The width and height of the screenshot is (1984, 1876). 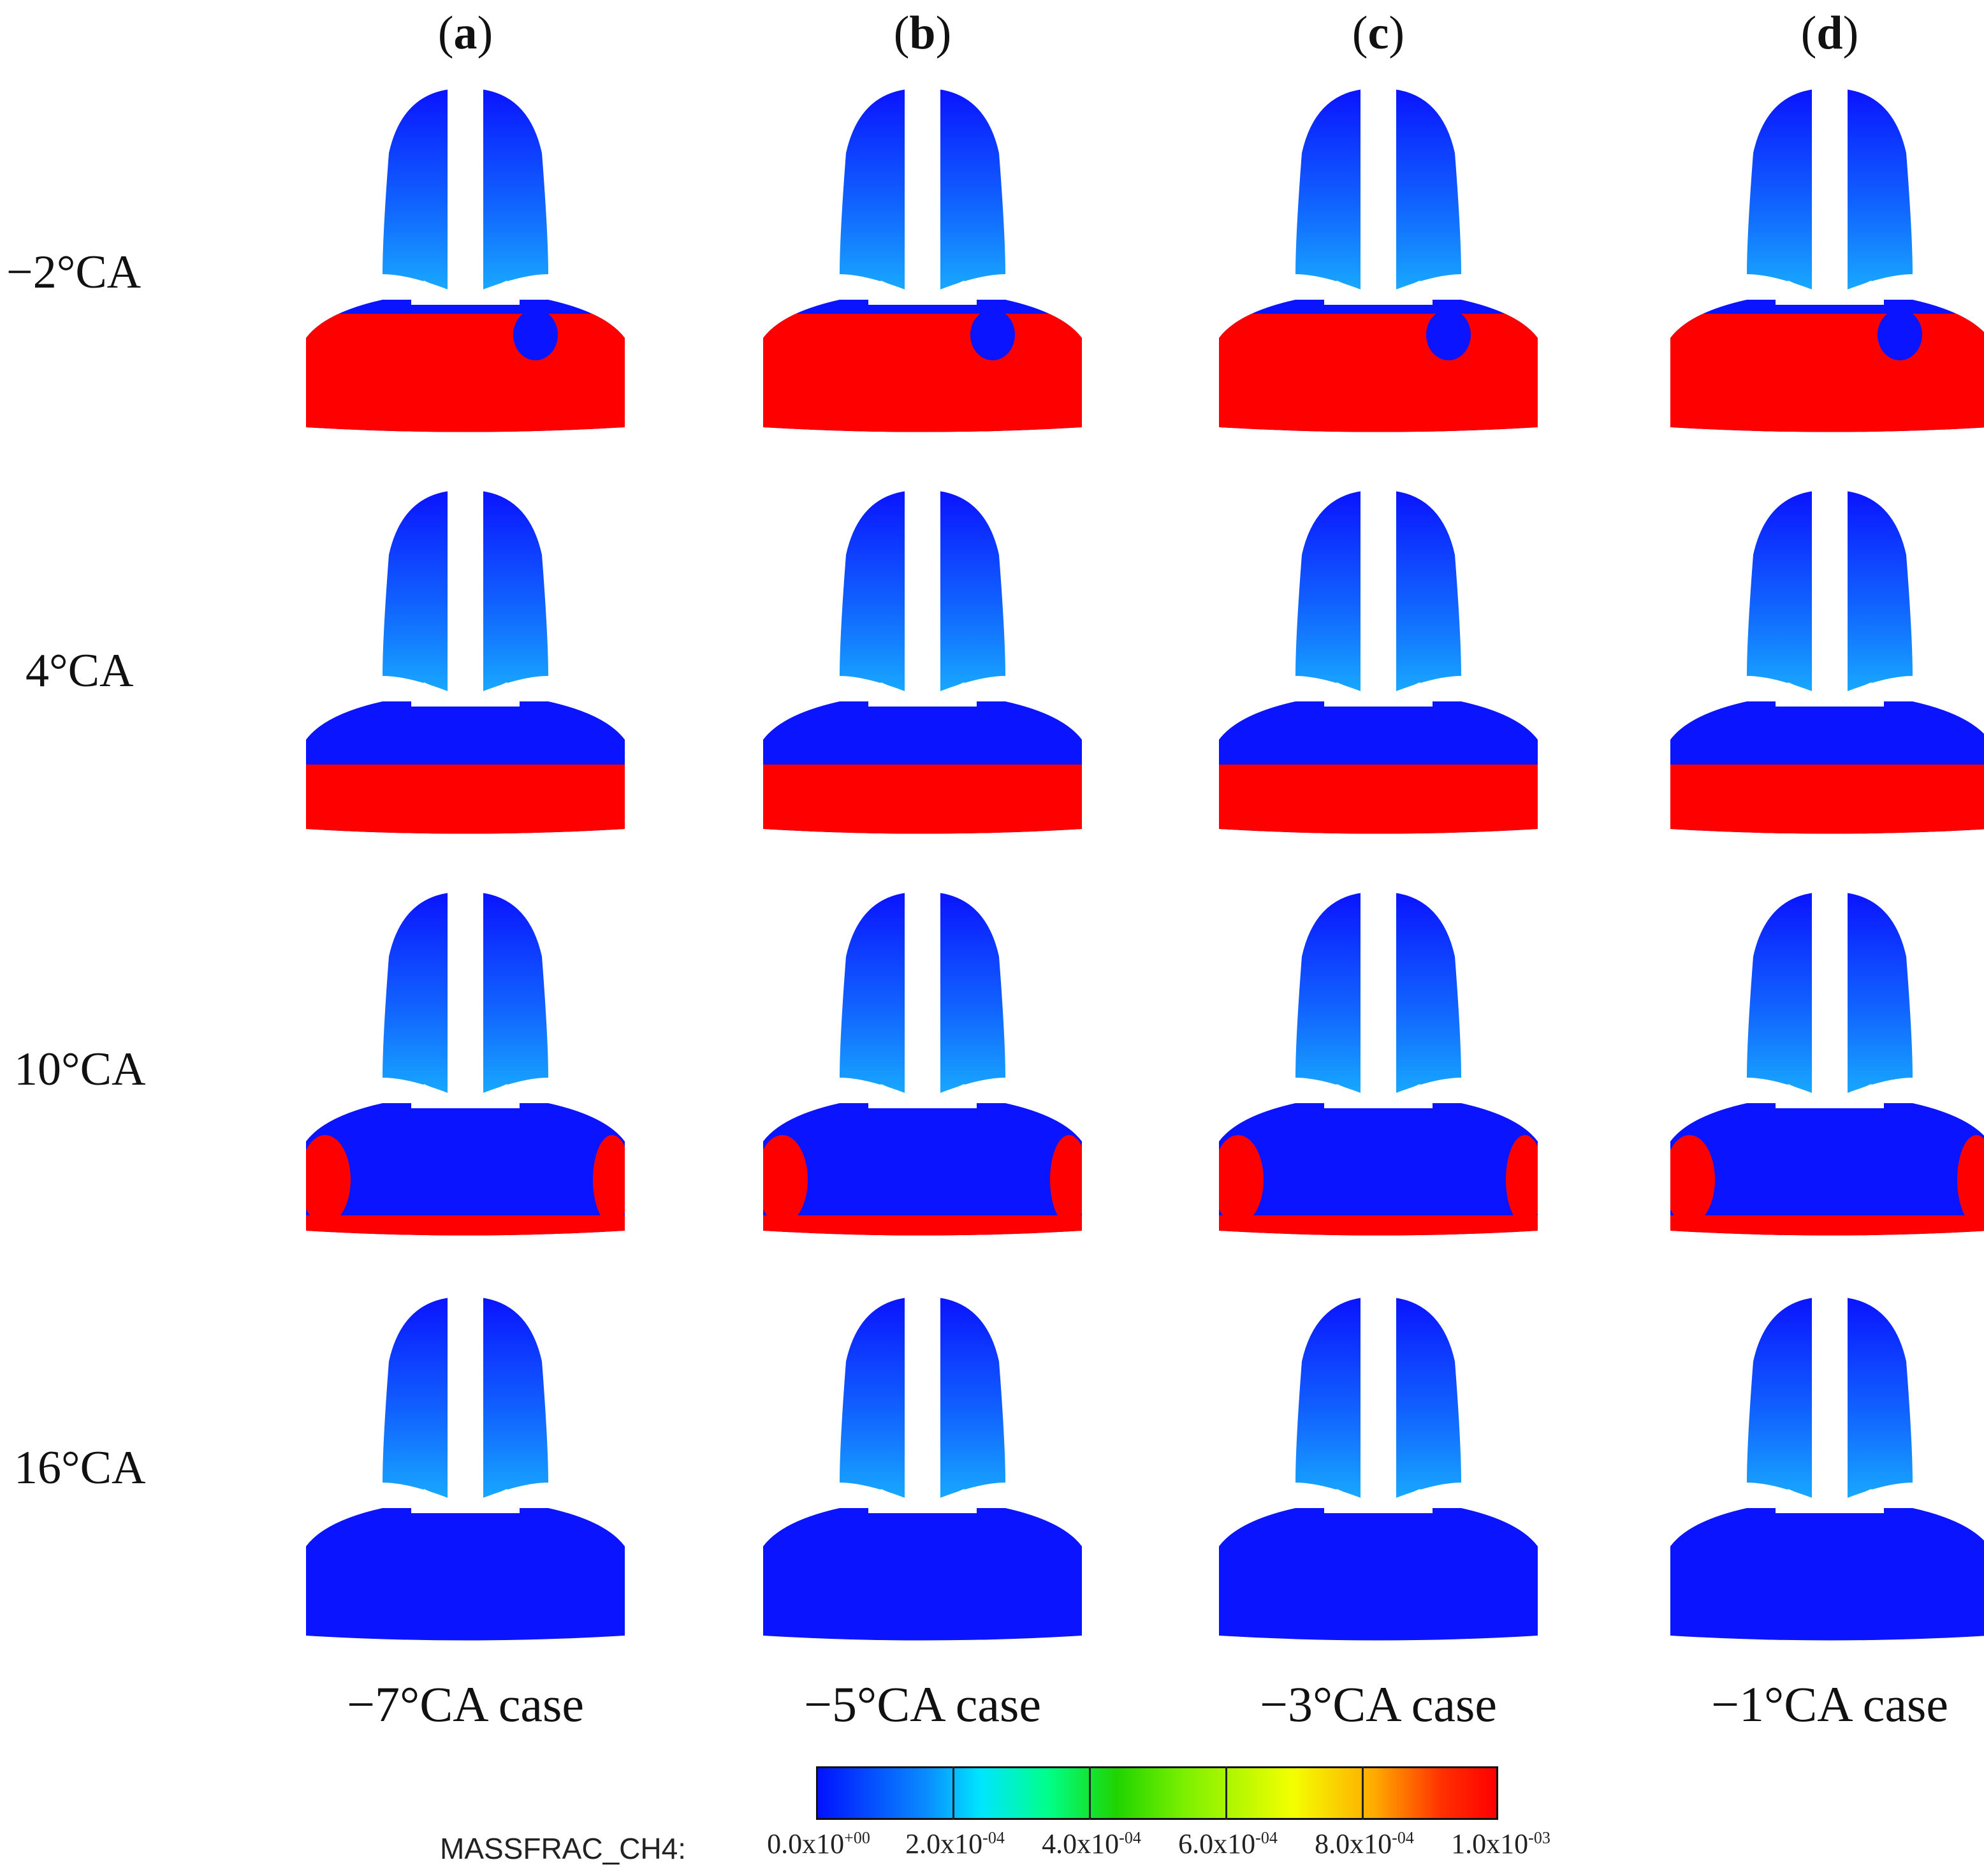 I want to click on column-label-a: (a), so click(x=465, y=33).